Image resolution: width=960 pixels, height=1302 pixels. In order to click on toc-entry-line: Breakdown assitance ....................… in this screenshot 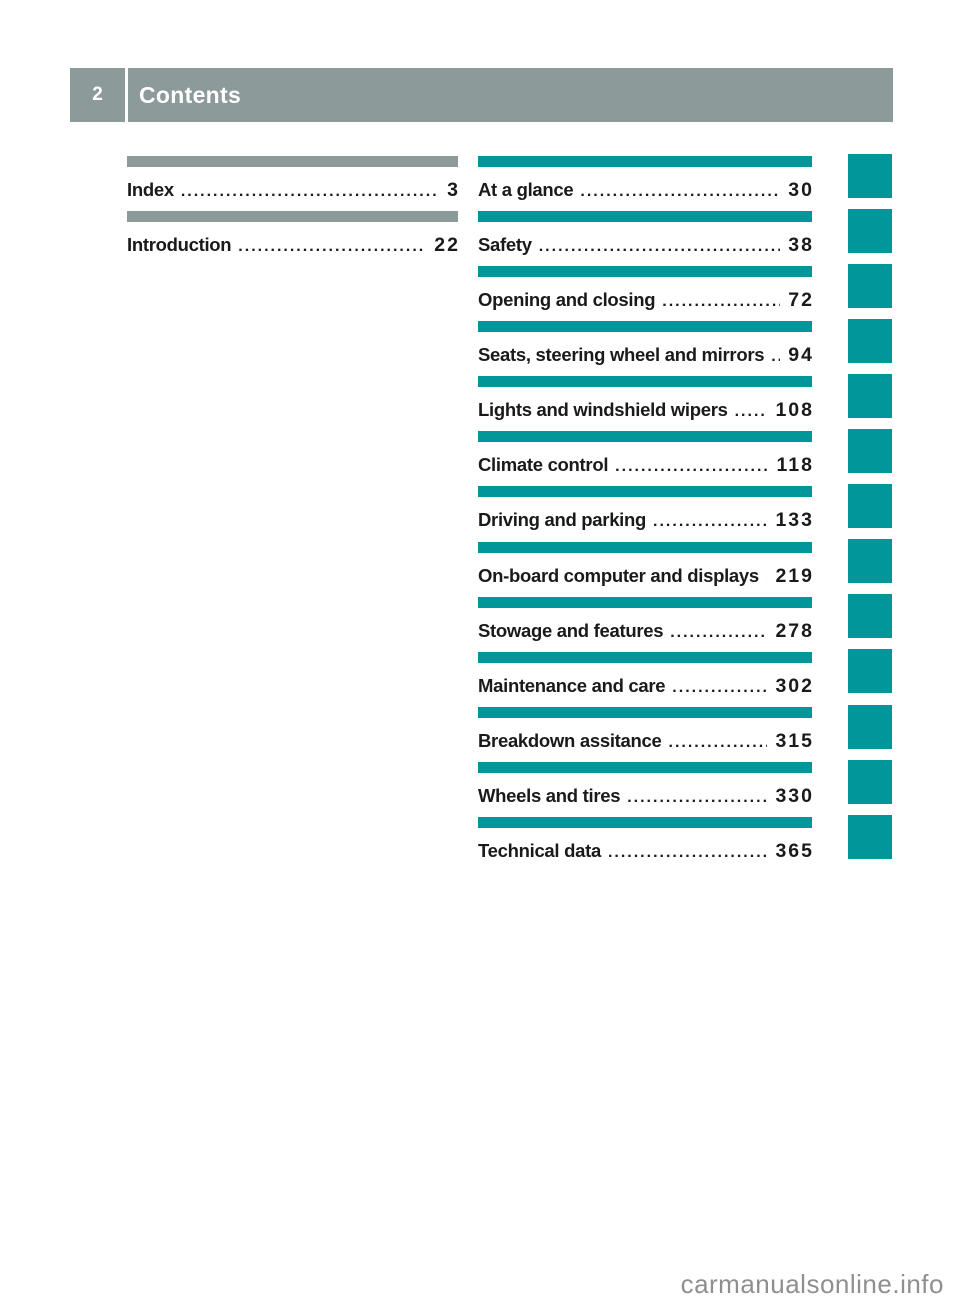, I will do `click(645, 741)`.